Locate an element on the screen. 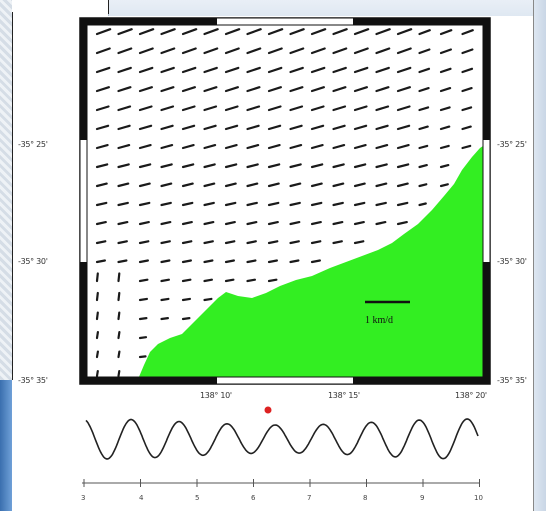 This screenshot has height=511, width=546. time-tick-label-6: 6 is located at coordinates (253, 498).